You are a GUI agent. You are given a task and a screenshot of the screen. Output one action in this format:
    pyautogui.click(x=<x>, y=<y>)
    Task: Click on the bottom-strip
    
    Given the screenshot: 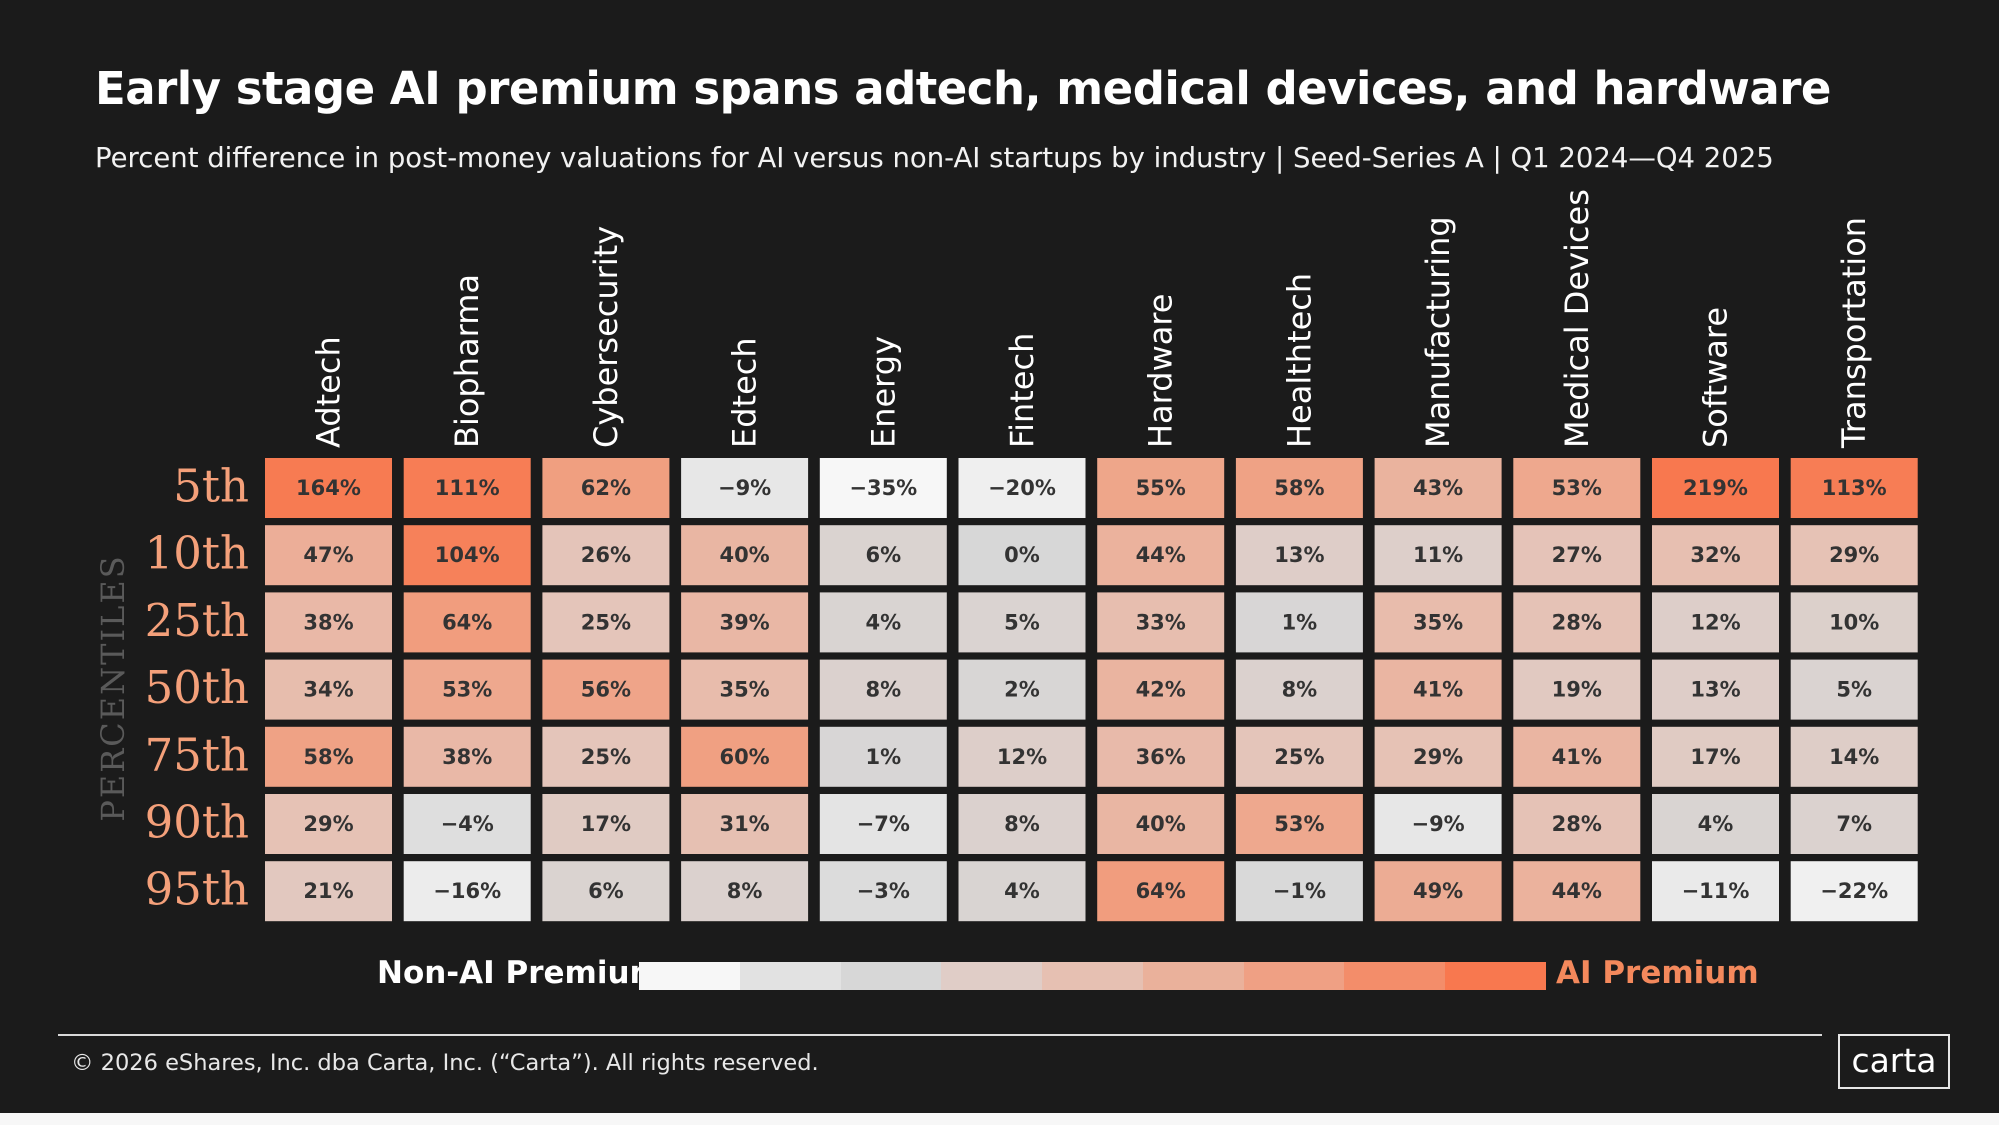 What is the action you would take?
    pyautogui.click(x=999, y=1119)
    